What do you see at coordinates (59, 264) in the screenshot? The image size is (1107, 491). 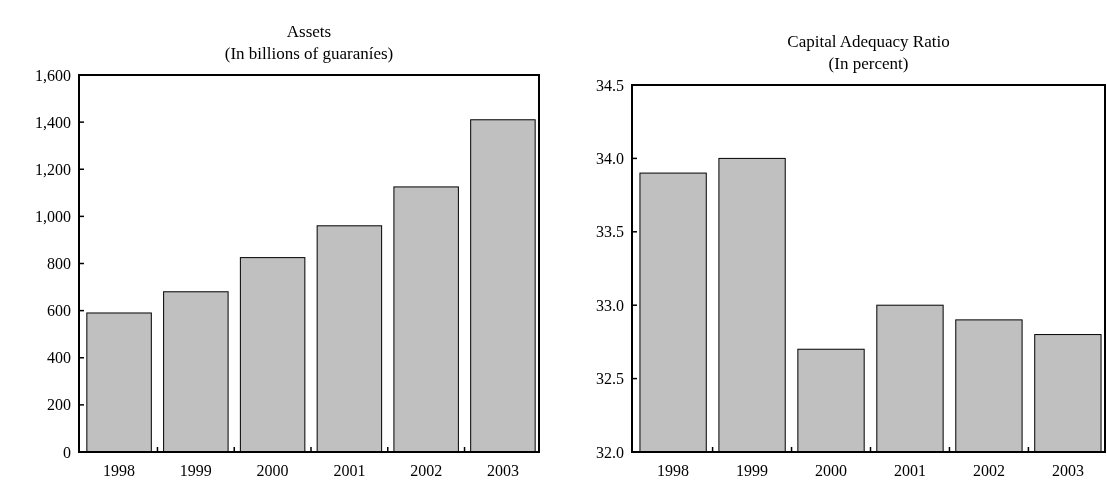 I see `y-tick-label: 800` at bounding box center [59, 264].